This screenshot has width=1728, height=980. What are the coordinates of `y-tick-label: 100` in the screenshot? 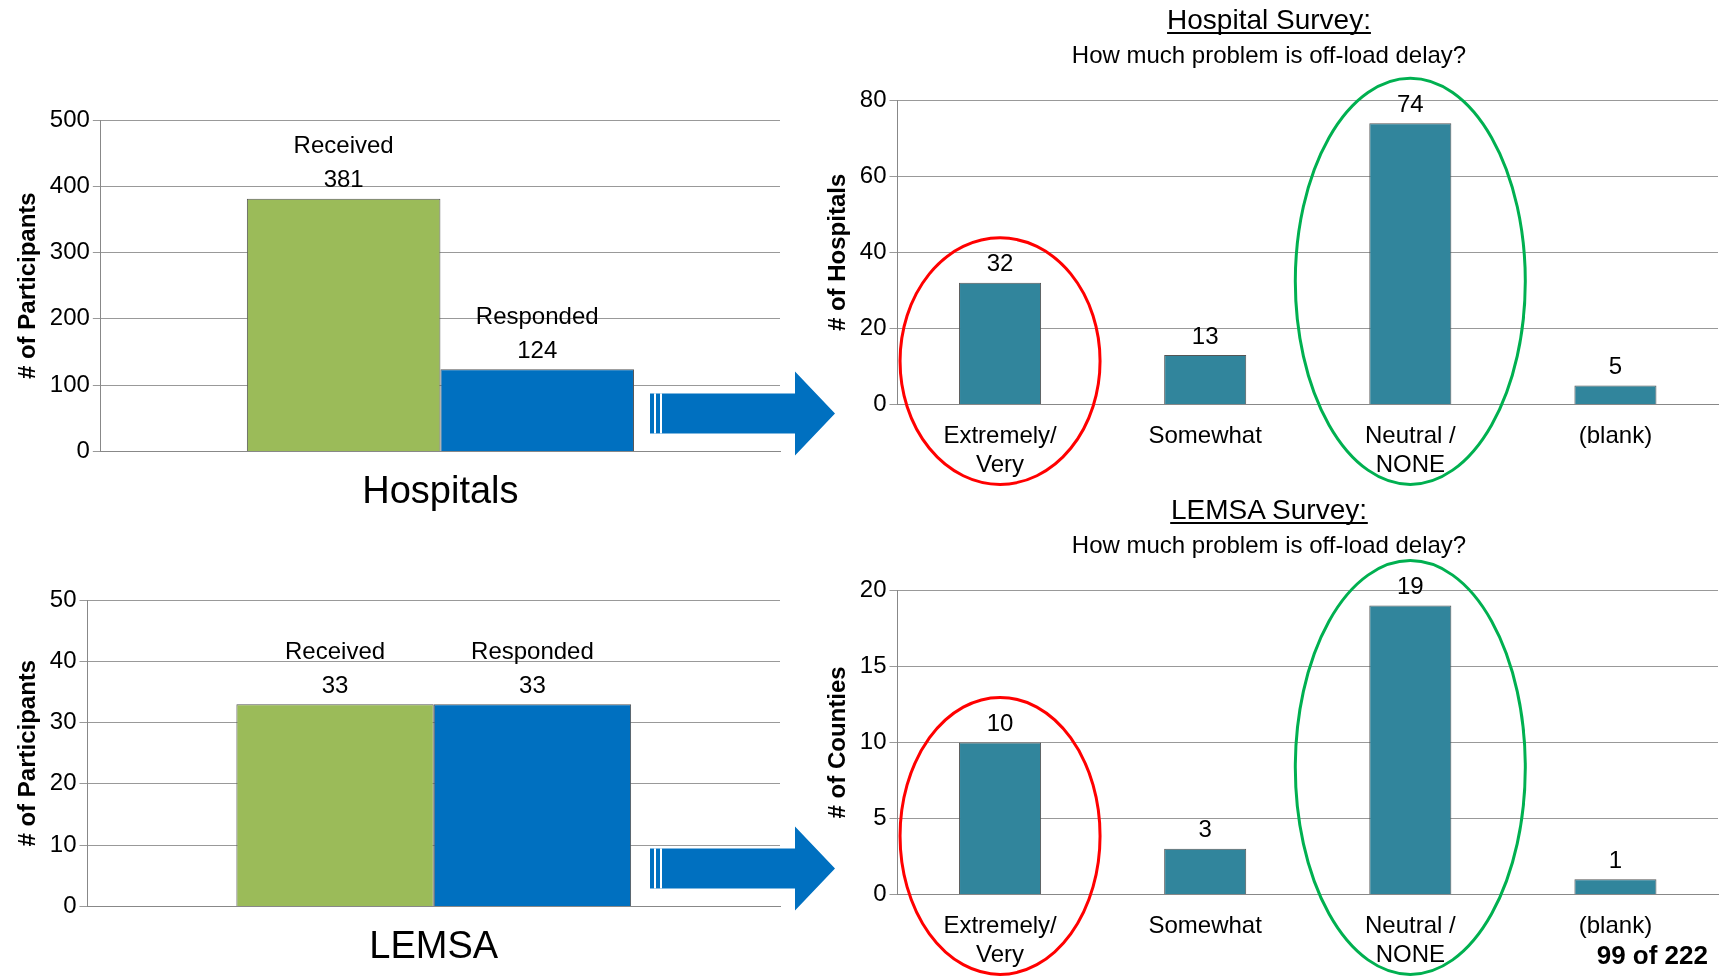 It's located at (69, 383).